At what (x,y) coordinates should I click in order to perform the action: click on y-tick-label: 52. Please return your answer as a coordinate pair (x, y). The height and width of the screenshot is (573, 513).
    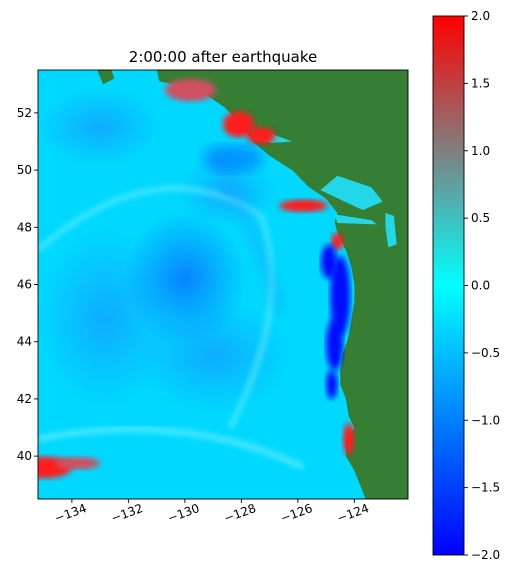
    Looking at the image, I should click on (24, 113).